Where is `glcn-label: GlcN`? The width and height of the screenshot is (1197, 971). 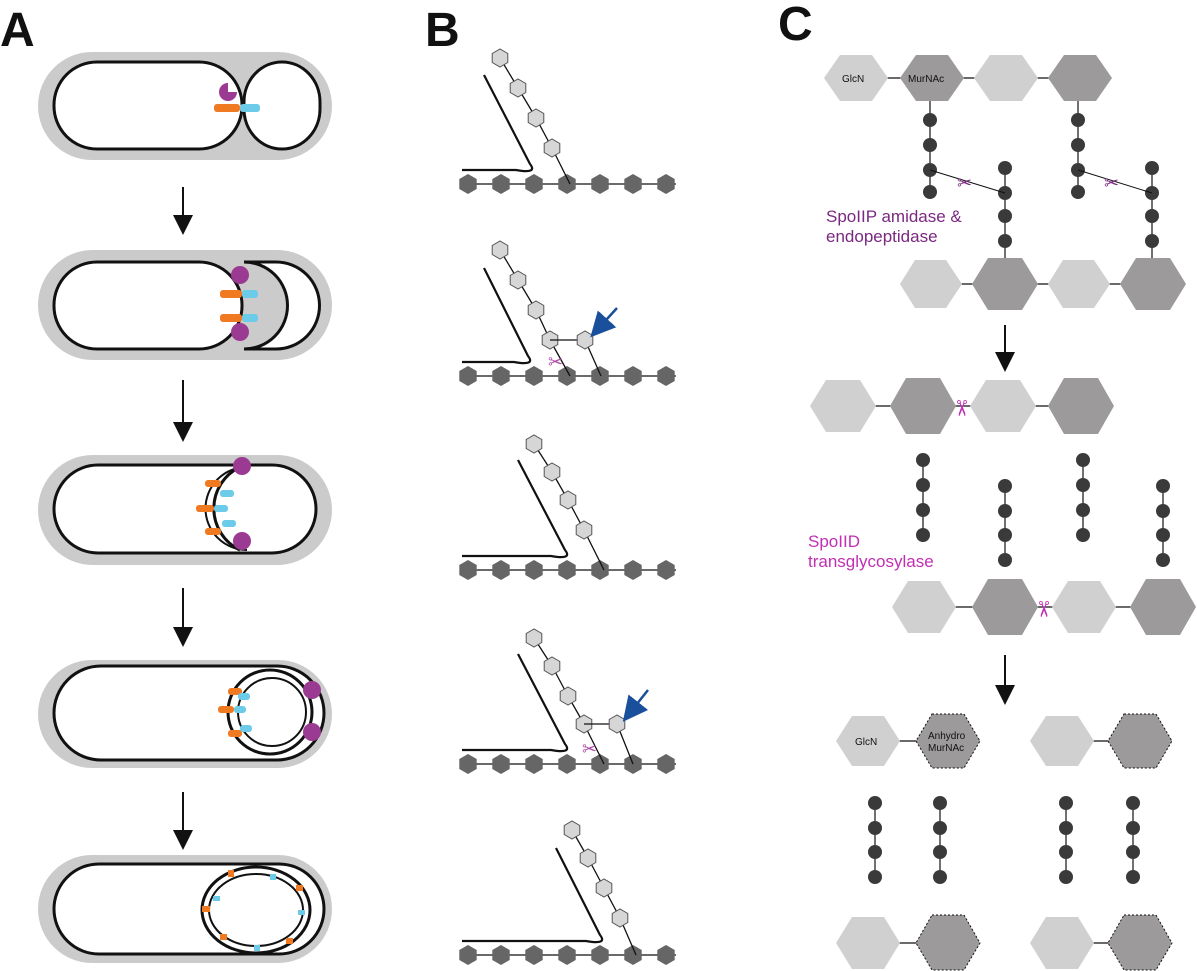
glcn-label: GlcN is located at coordinates (853, 79).